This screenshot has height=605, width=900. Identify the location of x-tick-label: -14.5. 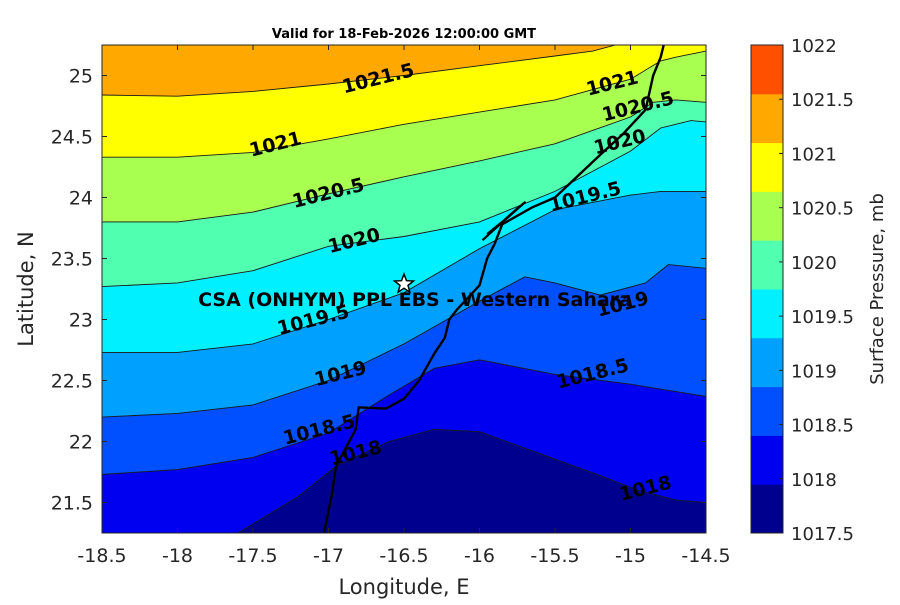
(705, 556).